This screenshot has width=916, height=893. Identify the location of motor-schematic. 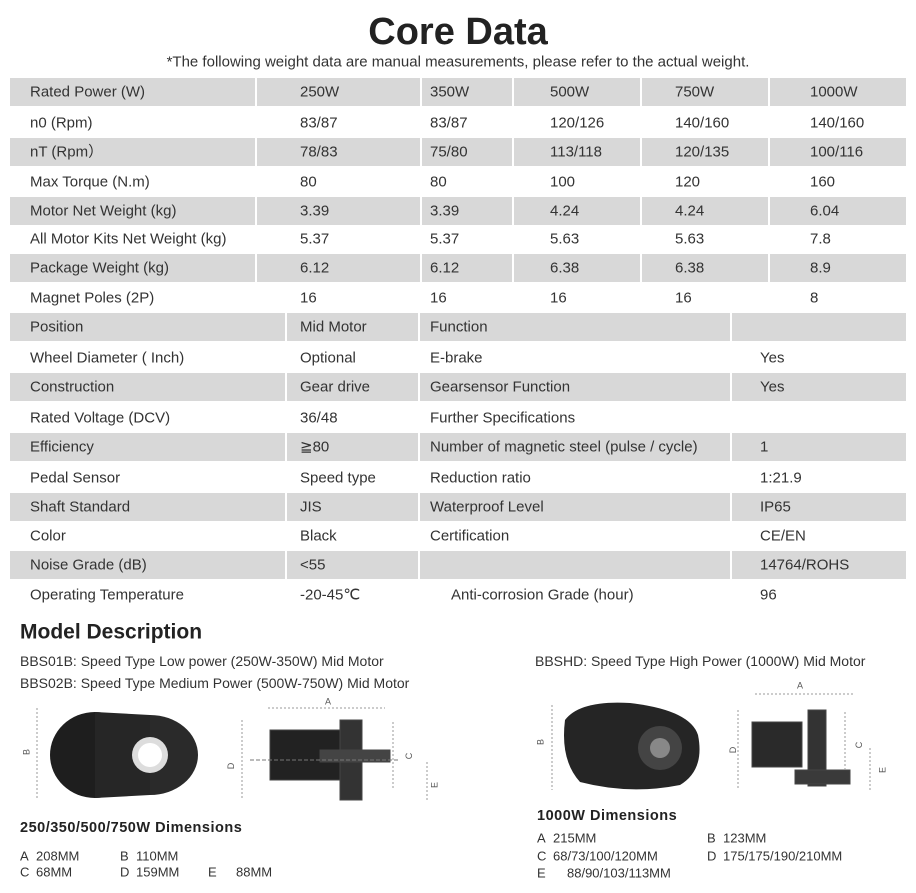
(334, 754).